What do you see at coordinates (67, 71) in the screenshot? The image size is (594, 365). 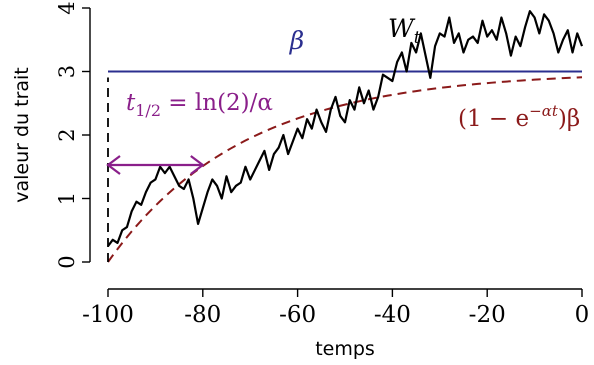 I see `y-tick-label: 3` at bounding box center [67, 71].